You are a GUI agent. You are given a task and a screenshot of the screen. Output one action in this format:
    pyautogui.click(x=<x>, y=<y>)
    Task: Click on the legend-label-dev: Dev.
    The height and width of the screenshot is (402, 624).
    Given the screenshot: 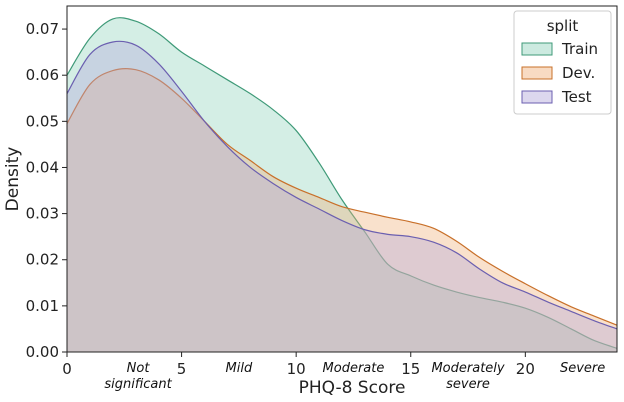 What is the action you would take?
    pyautogui.click(x=578, y=73)
    